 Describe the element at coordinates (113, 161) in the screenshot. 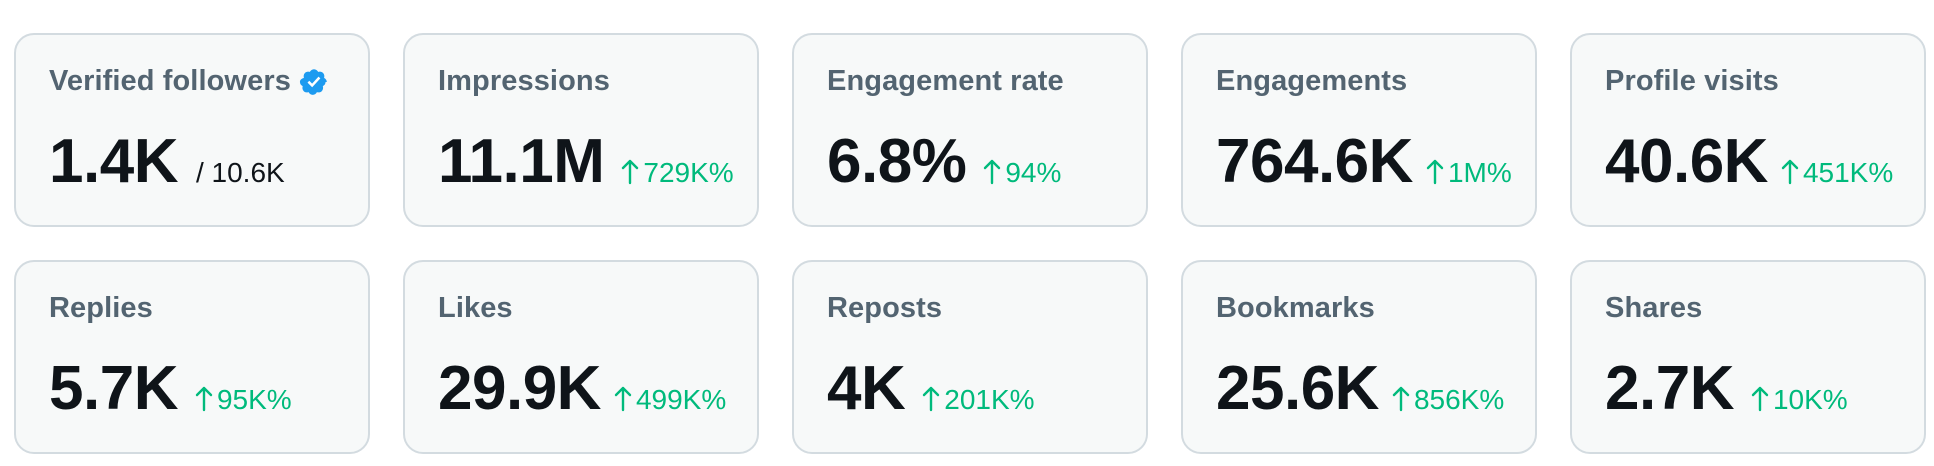

I see `metric-value: 1.4K` at that location.